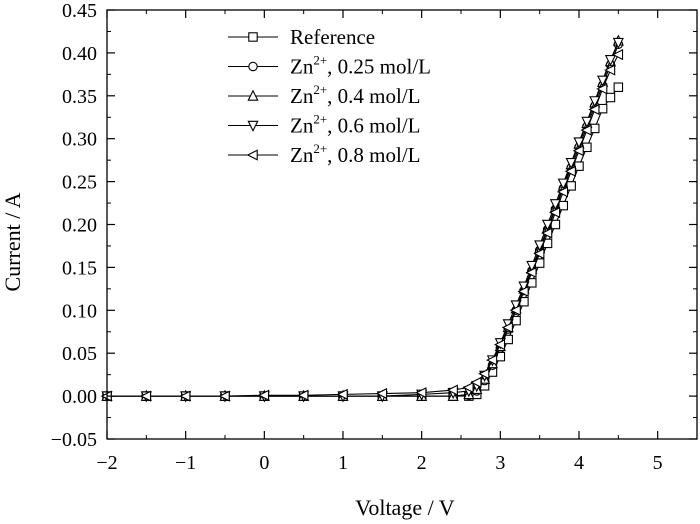 The width and height of the screenshot is (700, 524). What do you see at coordinates (106, 463) in the screenshot?
I see `x-tick-label: −2` at bounding box center [106, 463].